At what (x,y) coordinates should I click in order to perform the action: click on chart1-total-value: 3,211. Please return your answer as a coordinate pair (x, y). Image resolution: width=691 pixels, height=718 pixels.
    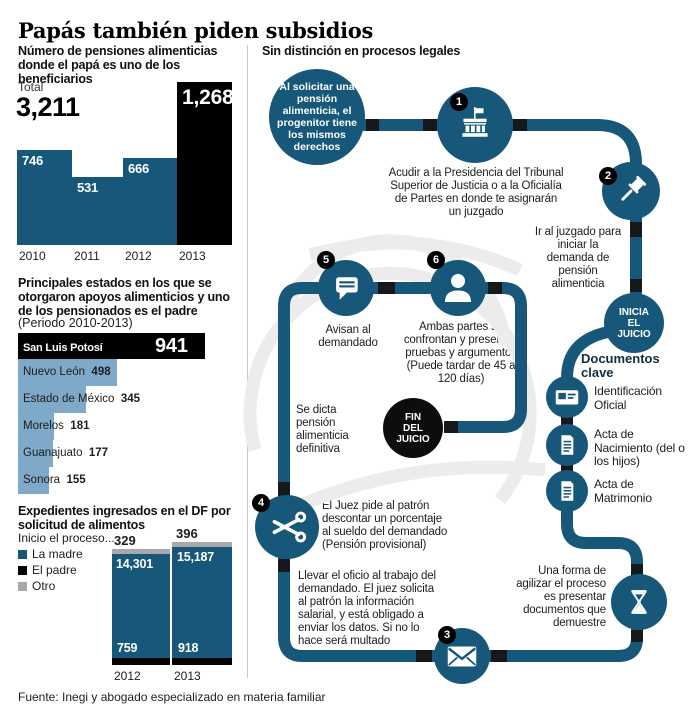
    Looking at the image, I should click on (48, 107).